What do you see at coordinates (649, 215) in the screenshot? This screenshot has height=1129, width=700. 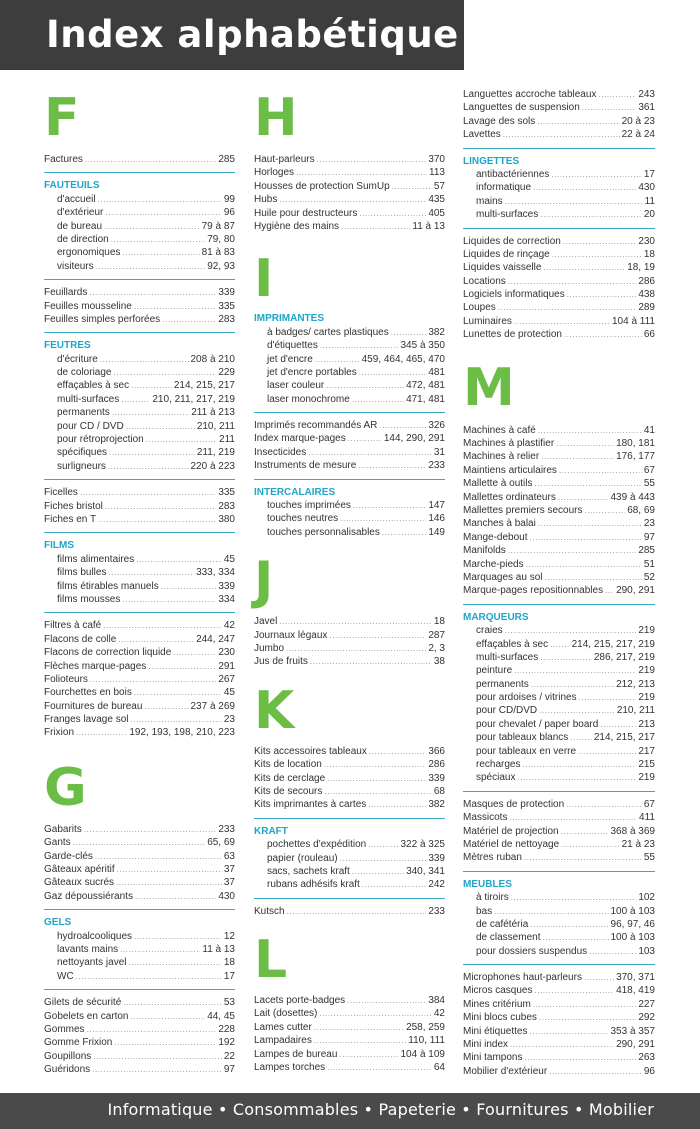 I see `page-reference: 20` at bounding box center [649, 215].